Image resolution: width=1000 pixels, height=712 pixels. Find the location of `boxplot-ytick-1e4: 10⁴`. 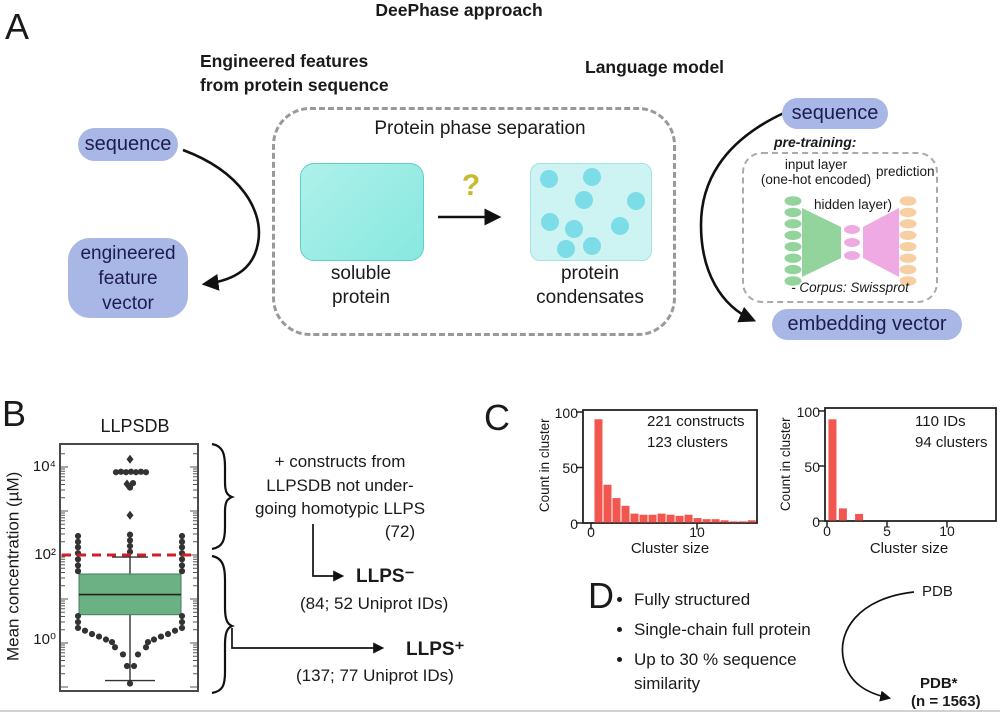

boxplot-ytick-1e4: 10⁴ is located at coordinates (44, 466).